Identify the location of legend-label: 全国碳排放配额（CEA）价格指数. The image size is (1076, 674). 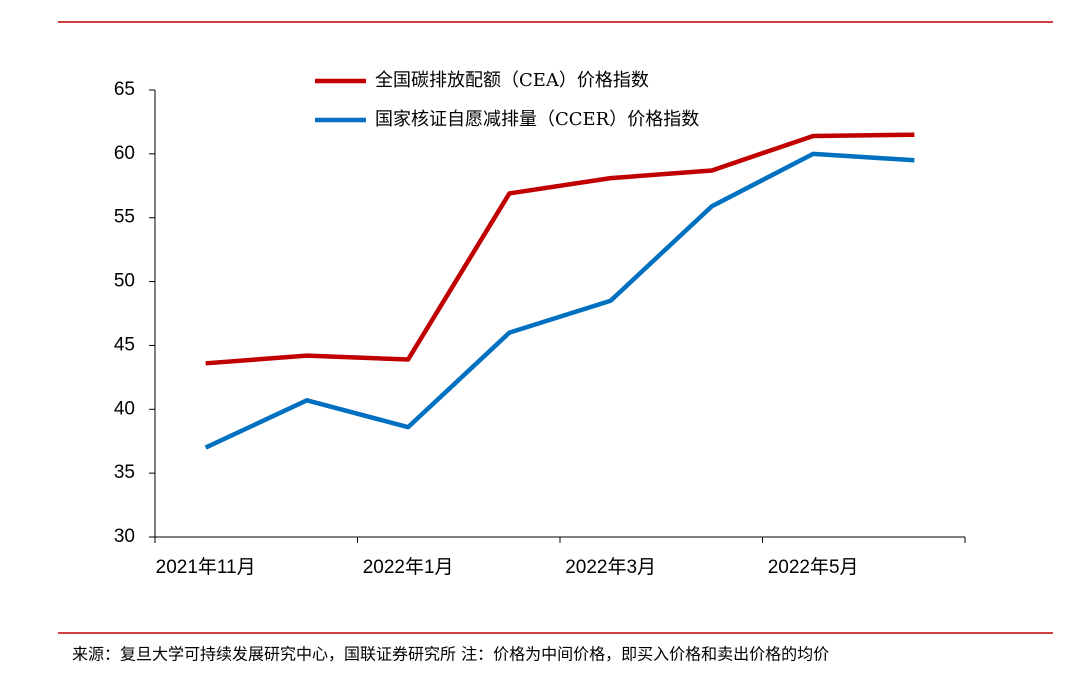
(512, 80).